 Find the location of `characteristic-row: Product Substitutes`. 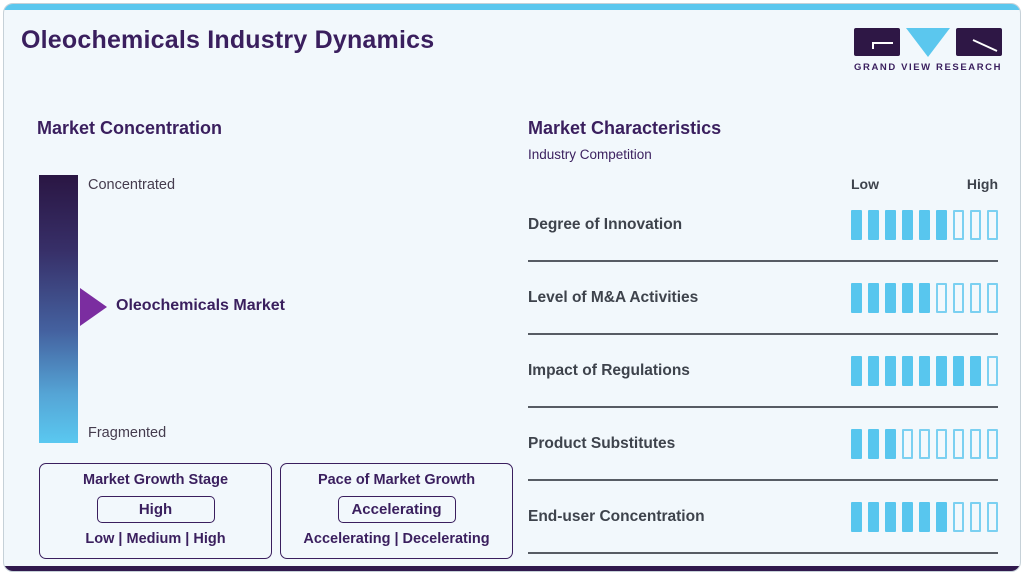

characteristic-row: Product Substitutes is located at coordinates (763, 444).